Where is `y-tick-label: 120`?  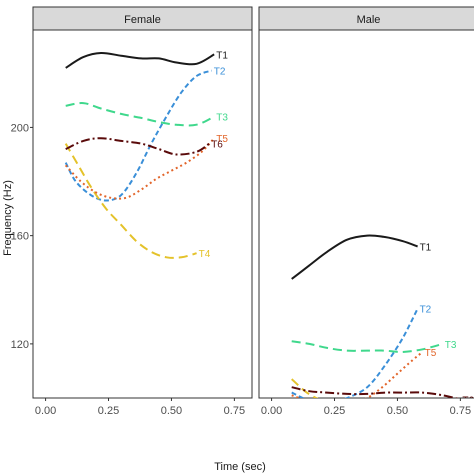
y-tick-label: 120 is located at coordinates (20, 345).